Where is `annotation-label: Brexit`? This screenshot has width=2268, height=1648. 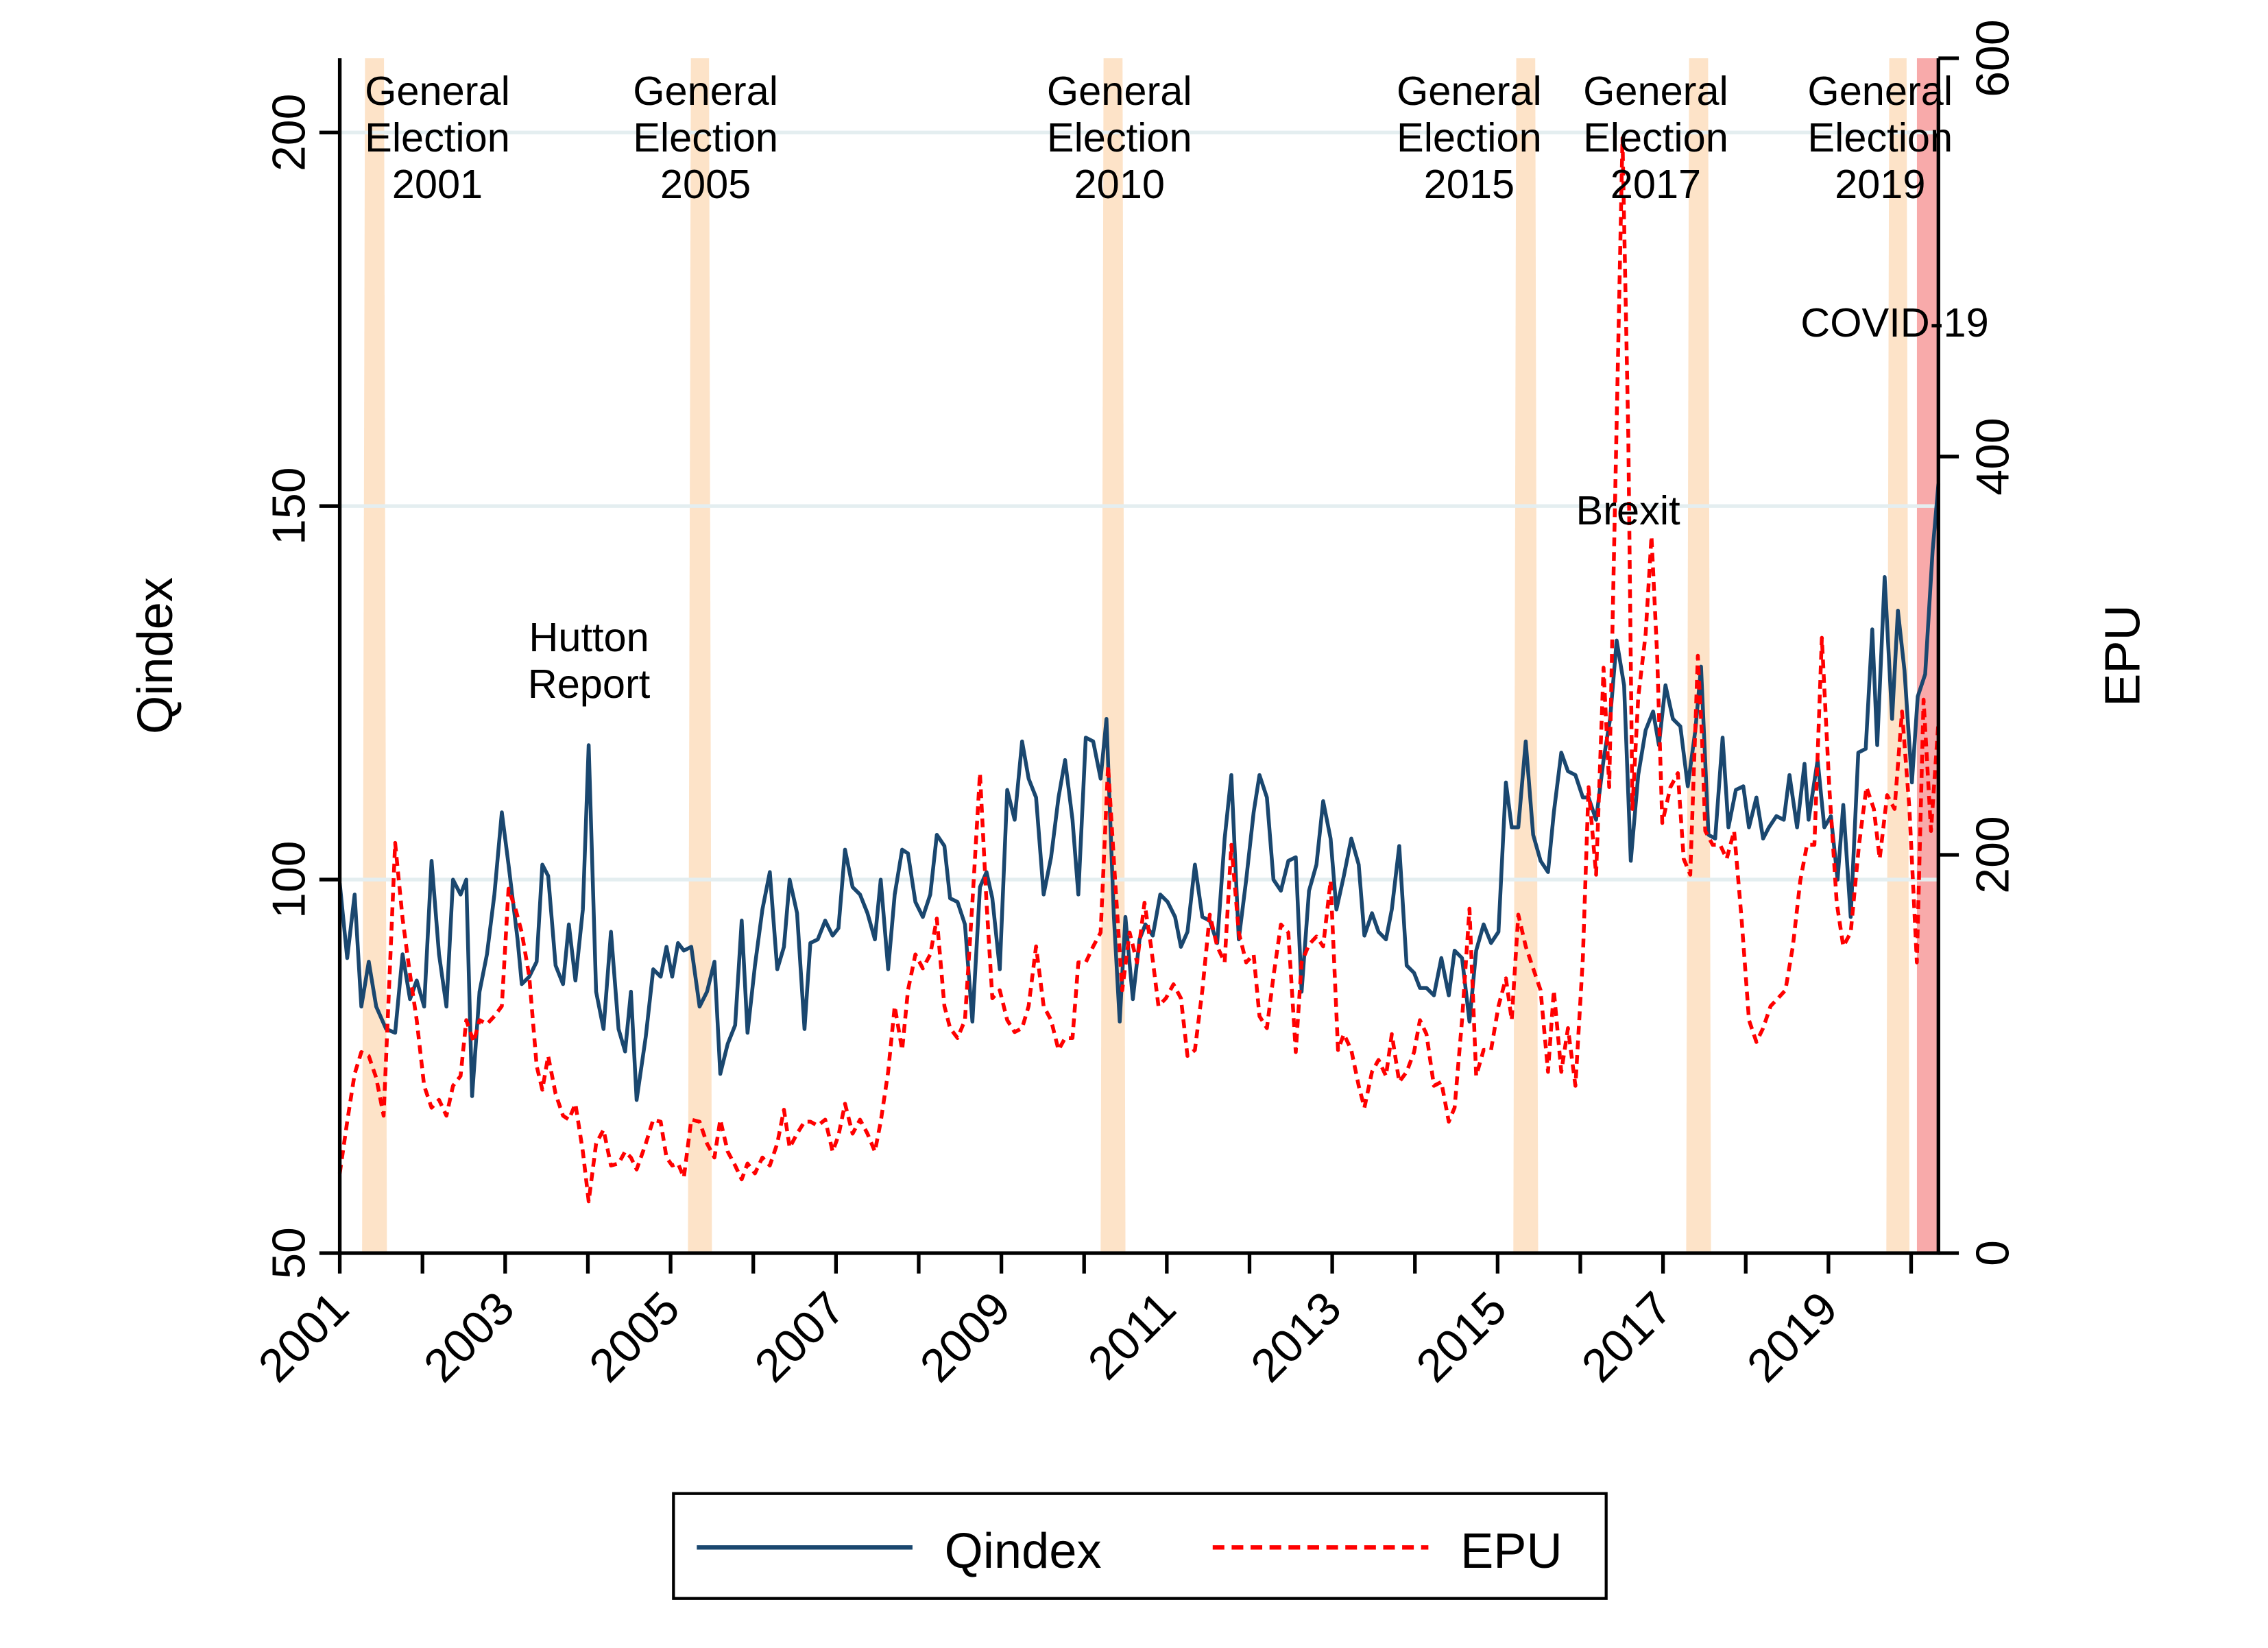 annotation-label: Brexit is located at coordinates (1629, 510).